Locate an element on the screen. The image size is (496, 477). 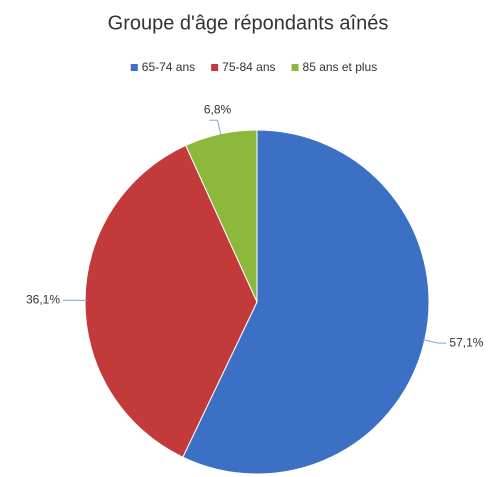
data-label: 57,1% is located at coordinates (466, 342).